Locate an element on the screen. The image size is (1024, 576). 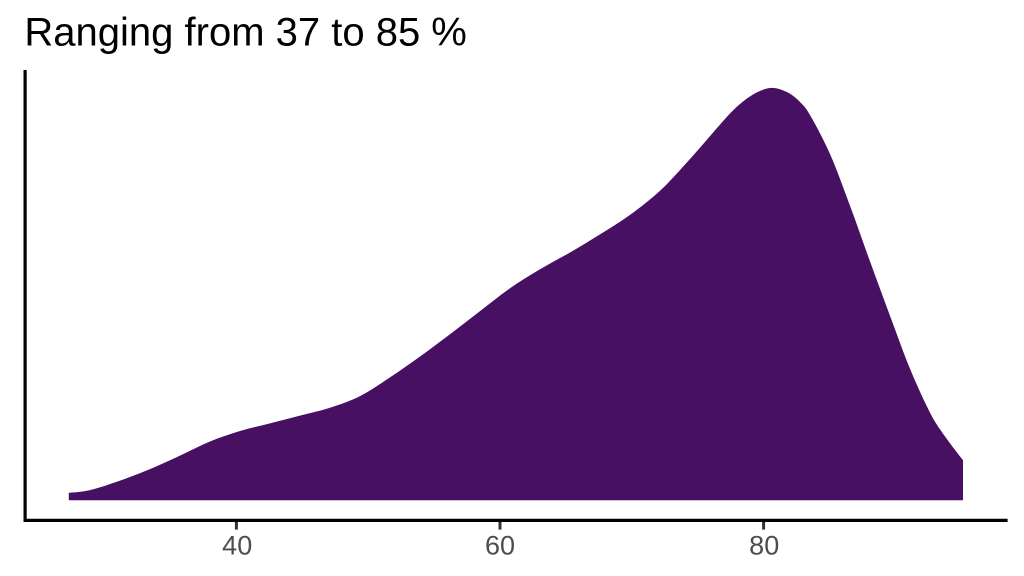
svg-text: 40 is located at coordinates (237, 546).